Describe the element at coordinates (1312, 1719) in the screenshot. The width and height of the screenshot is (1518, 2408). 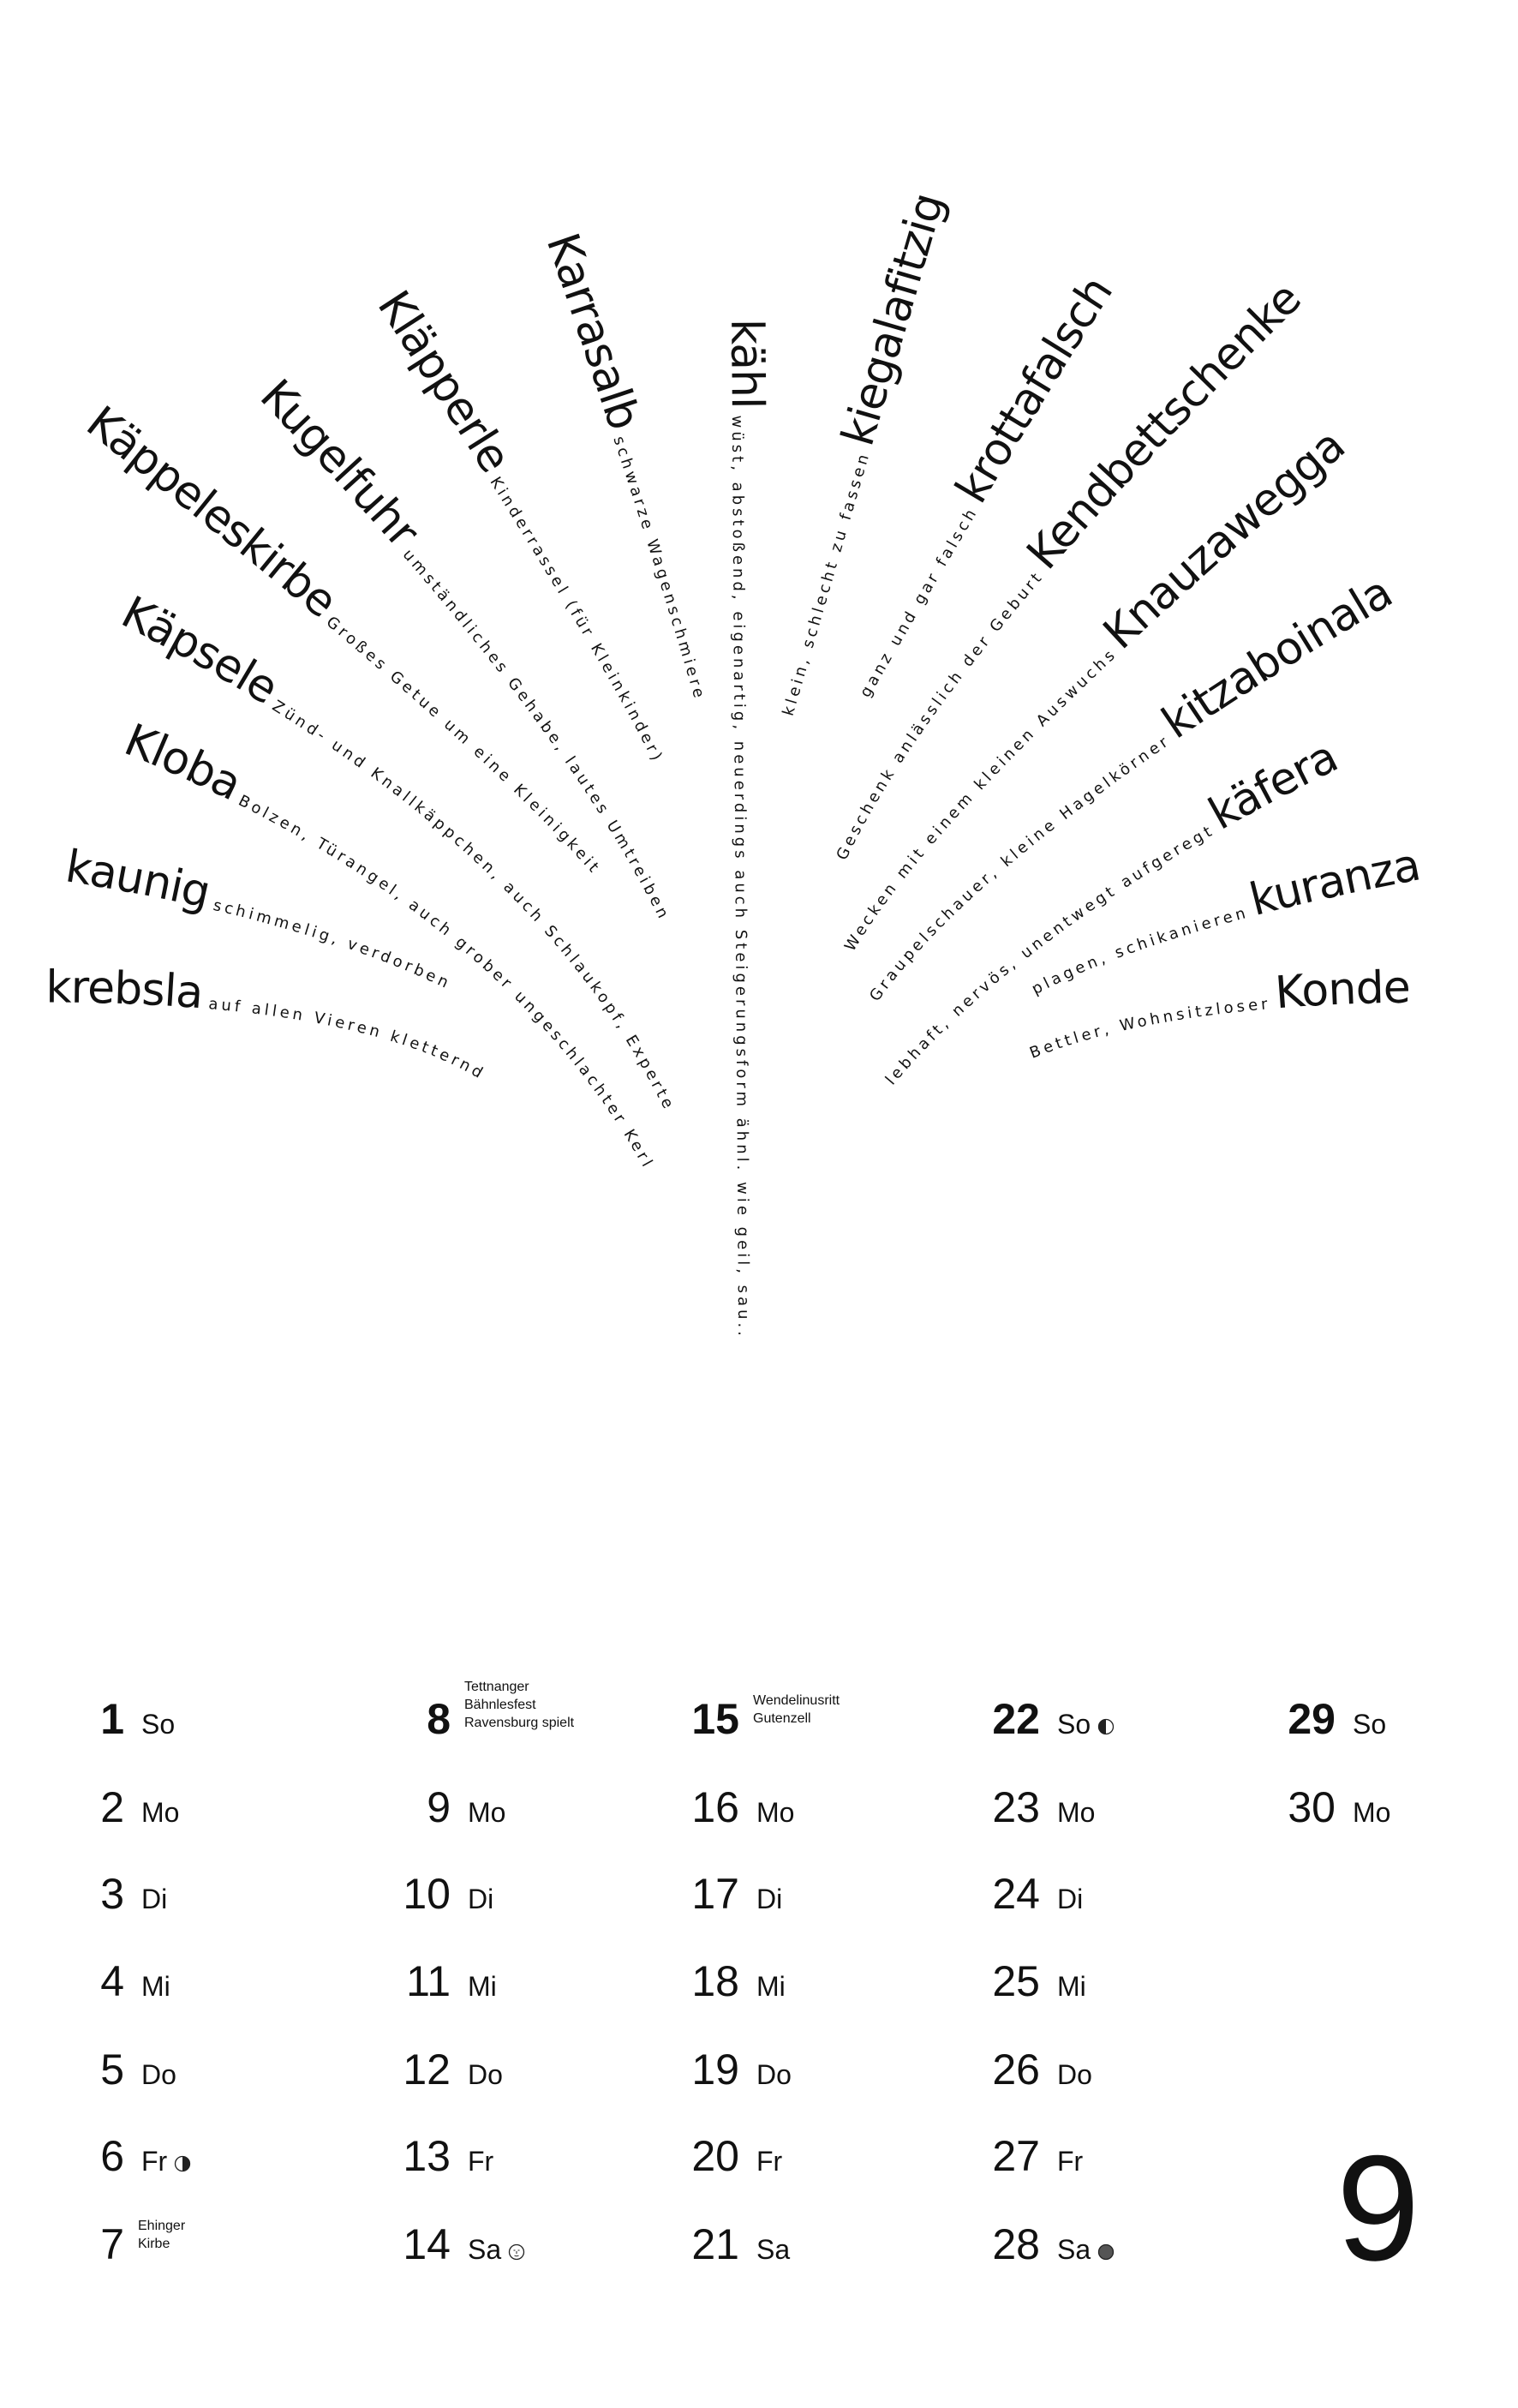
I see `day-number: 29` at that location.